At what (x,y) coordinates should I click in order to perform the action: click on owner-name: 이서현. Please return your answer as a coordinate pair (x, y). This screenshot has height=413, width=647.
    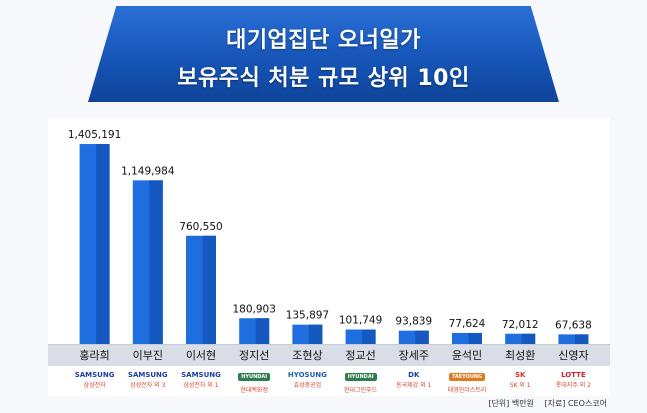
    Looking at the image, I should click on (201, 355).